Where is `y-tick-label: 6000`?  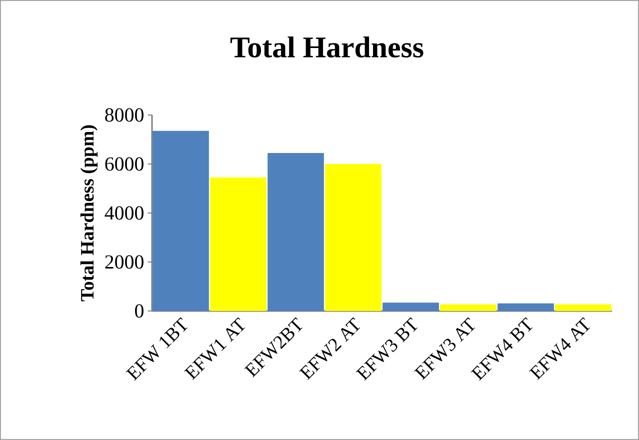
y-tick-label: 6000 is located at coordinates (124, 164).